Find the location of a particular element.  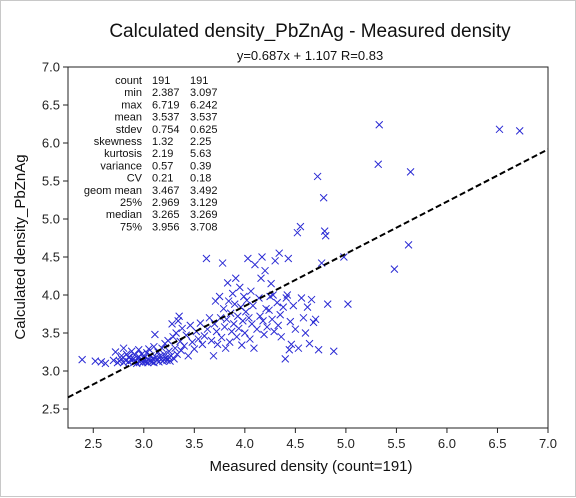

stat-label: skewness is located at coordinates (118, 142).